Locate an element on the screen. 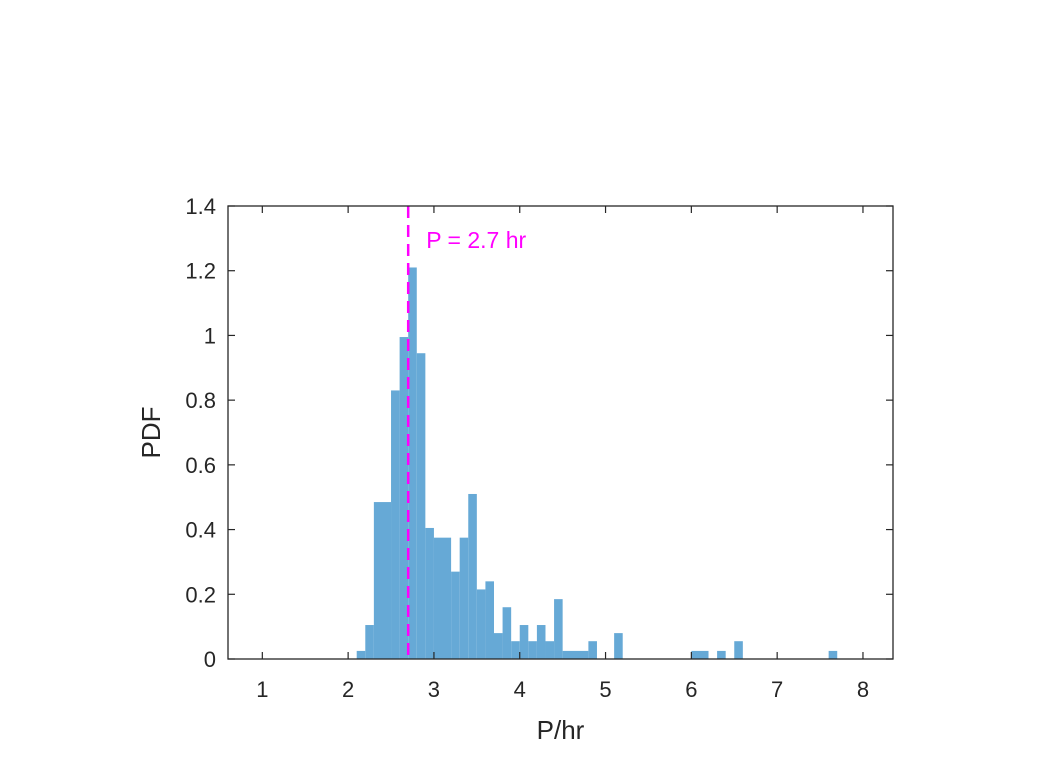 This screenshot has height=766, width=1061. x-tick-label: 3 is located at coordinates (434, 689).